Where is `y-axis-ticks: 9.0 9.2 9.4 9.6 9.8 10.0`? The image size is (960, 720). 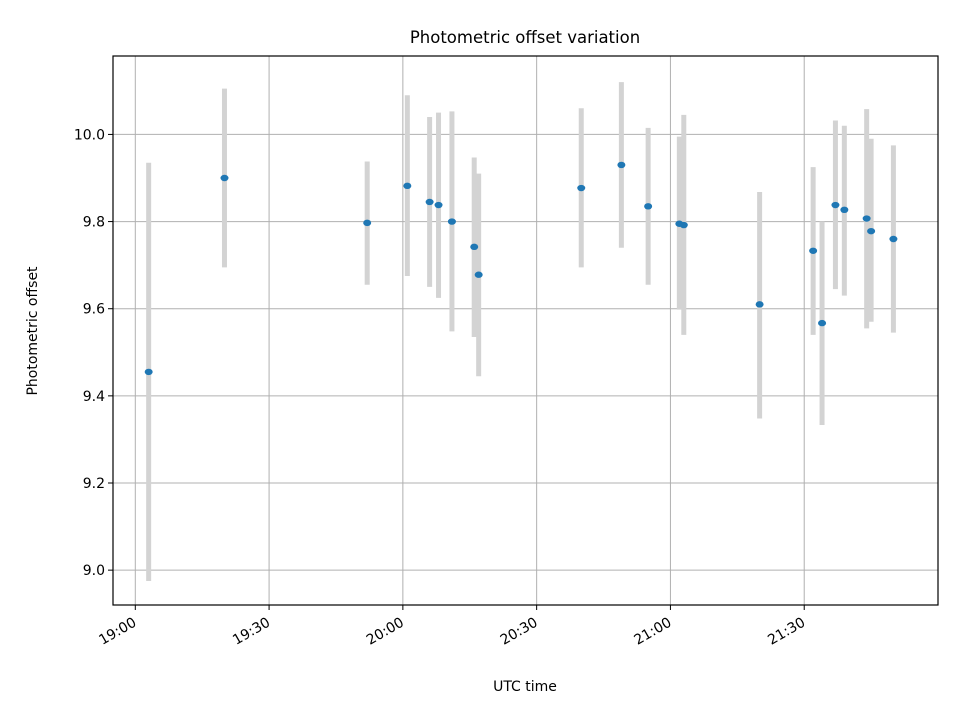
y-axis-ticks: 9.0 9.2 9.4 9.6 9.8 10.0 is located at coordinates (93, 353).